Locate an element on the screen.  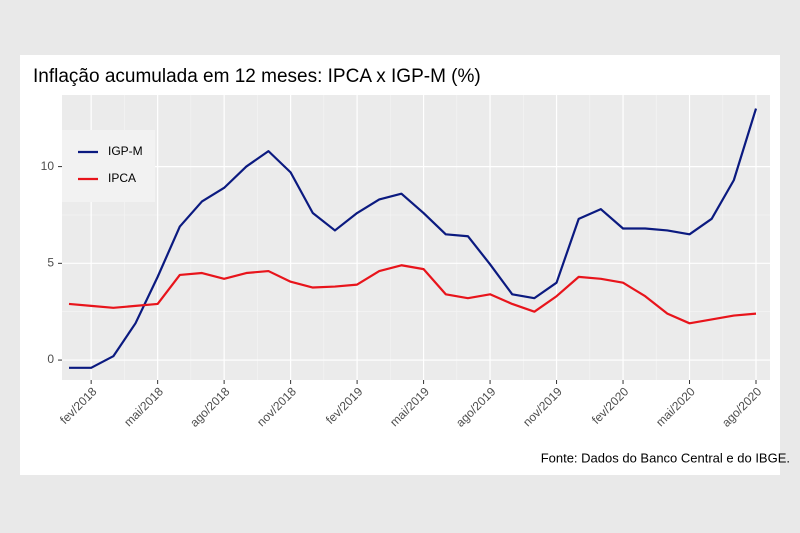
y-tick-label: 10 is located at coordinates (48, 166).